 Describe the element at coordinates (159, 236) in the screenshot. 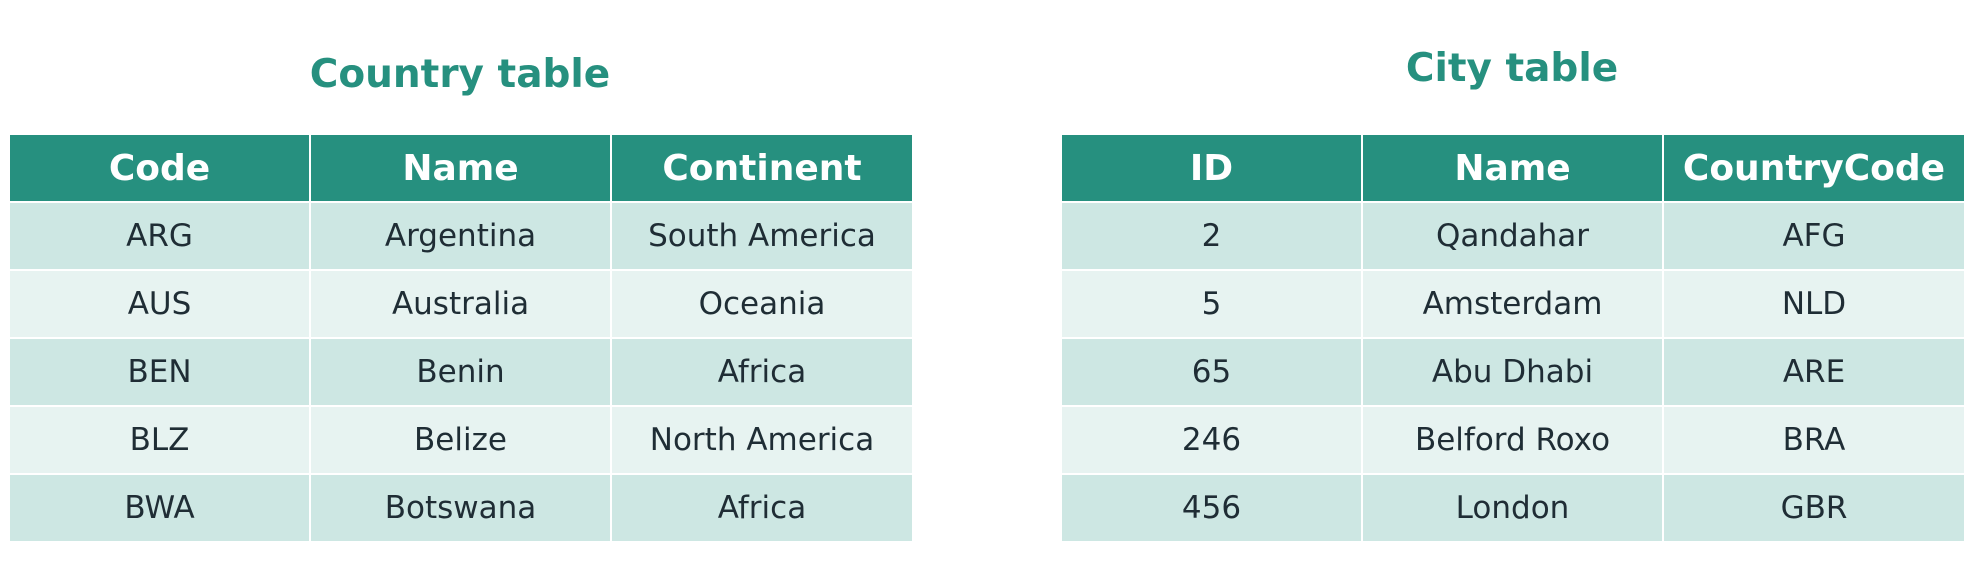

I see `cell-code: ARG` at that location.